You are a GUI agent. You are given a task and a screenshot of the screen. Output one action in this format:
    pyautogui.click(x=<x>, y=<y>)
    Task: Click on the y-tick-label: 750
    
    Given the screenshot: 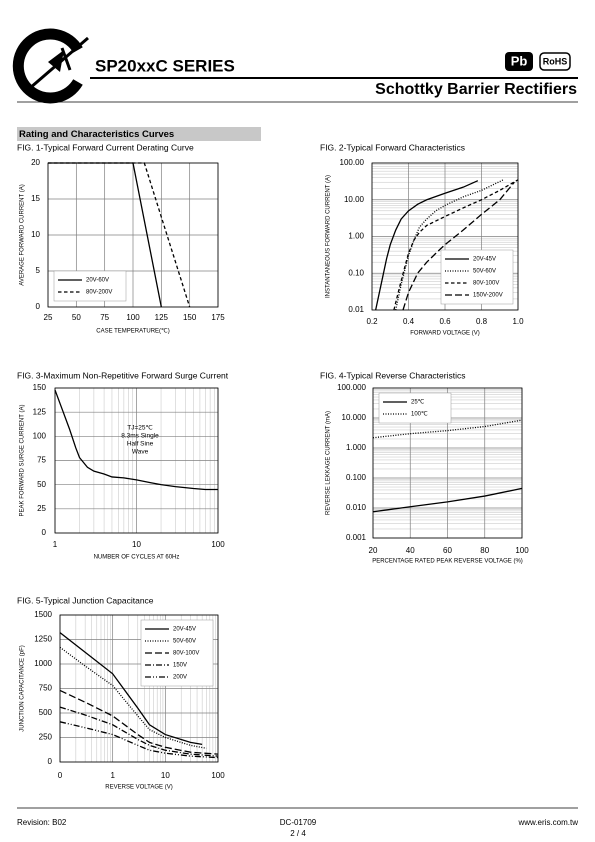 What is the action you would take?
    pyautogui.click(x=46, y=688)
    